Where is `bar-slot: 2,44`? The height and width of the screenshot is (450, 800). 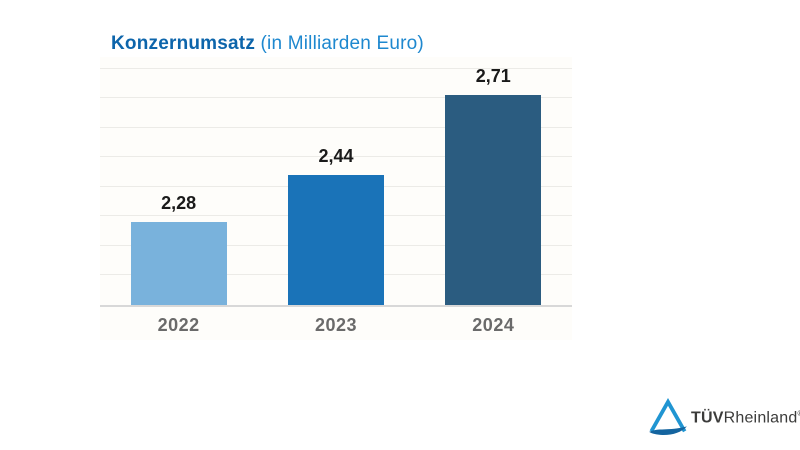 bar-slot: 2,44 is located at coordinates (335, 181).